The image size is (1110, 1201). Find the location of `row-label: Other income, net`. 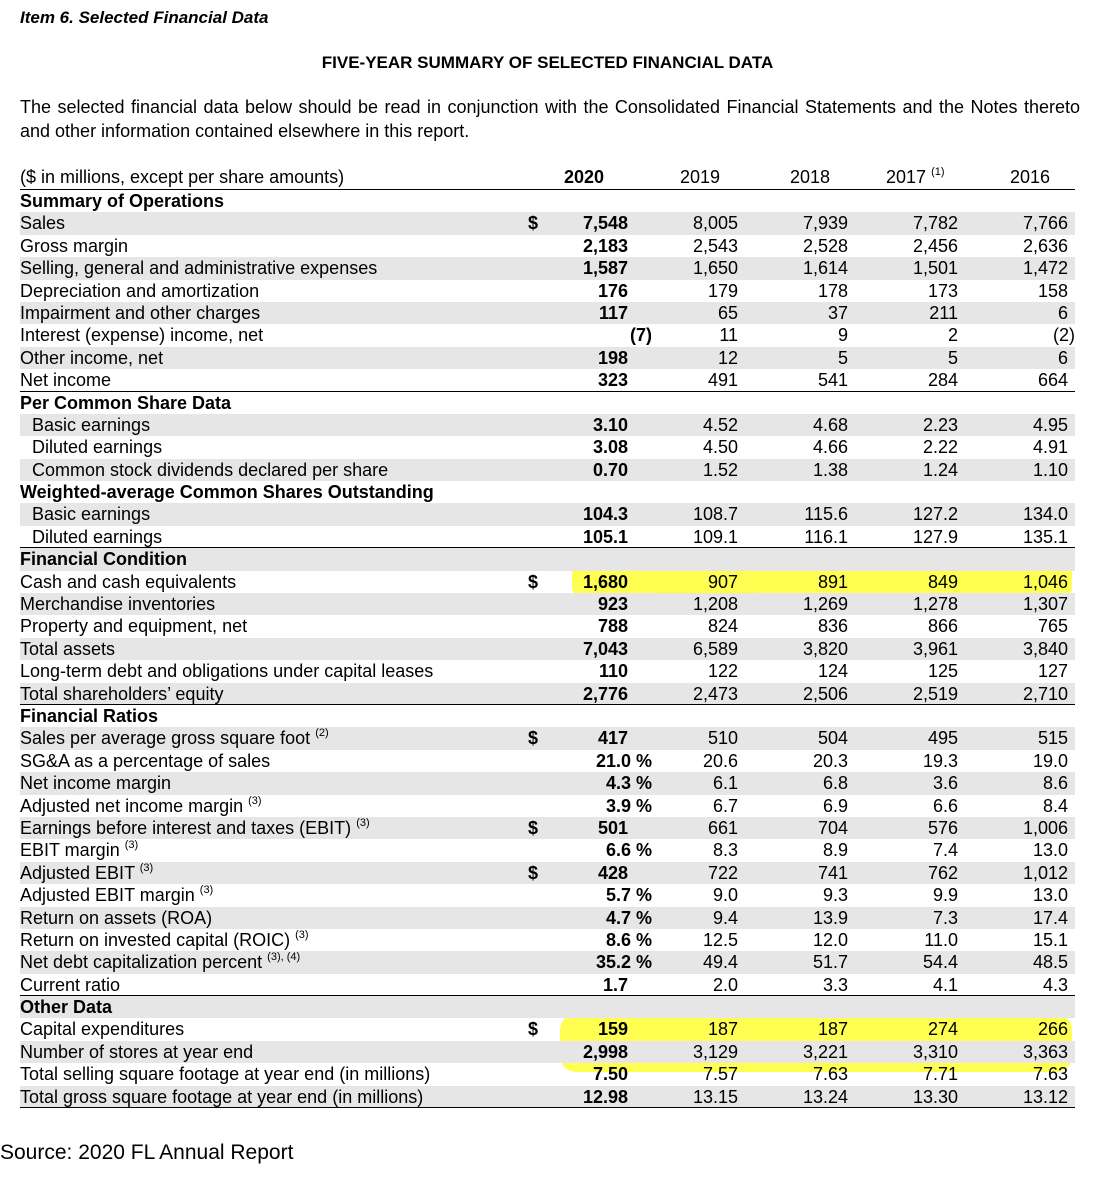

row-label: Other income, net is located at coordinates (91, 358).